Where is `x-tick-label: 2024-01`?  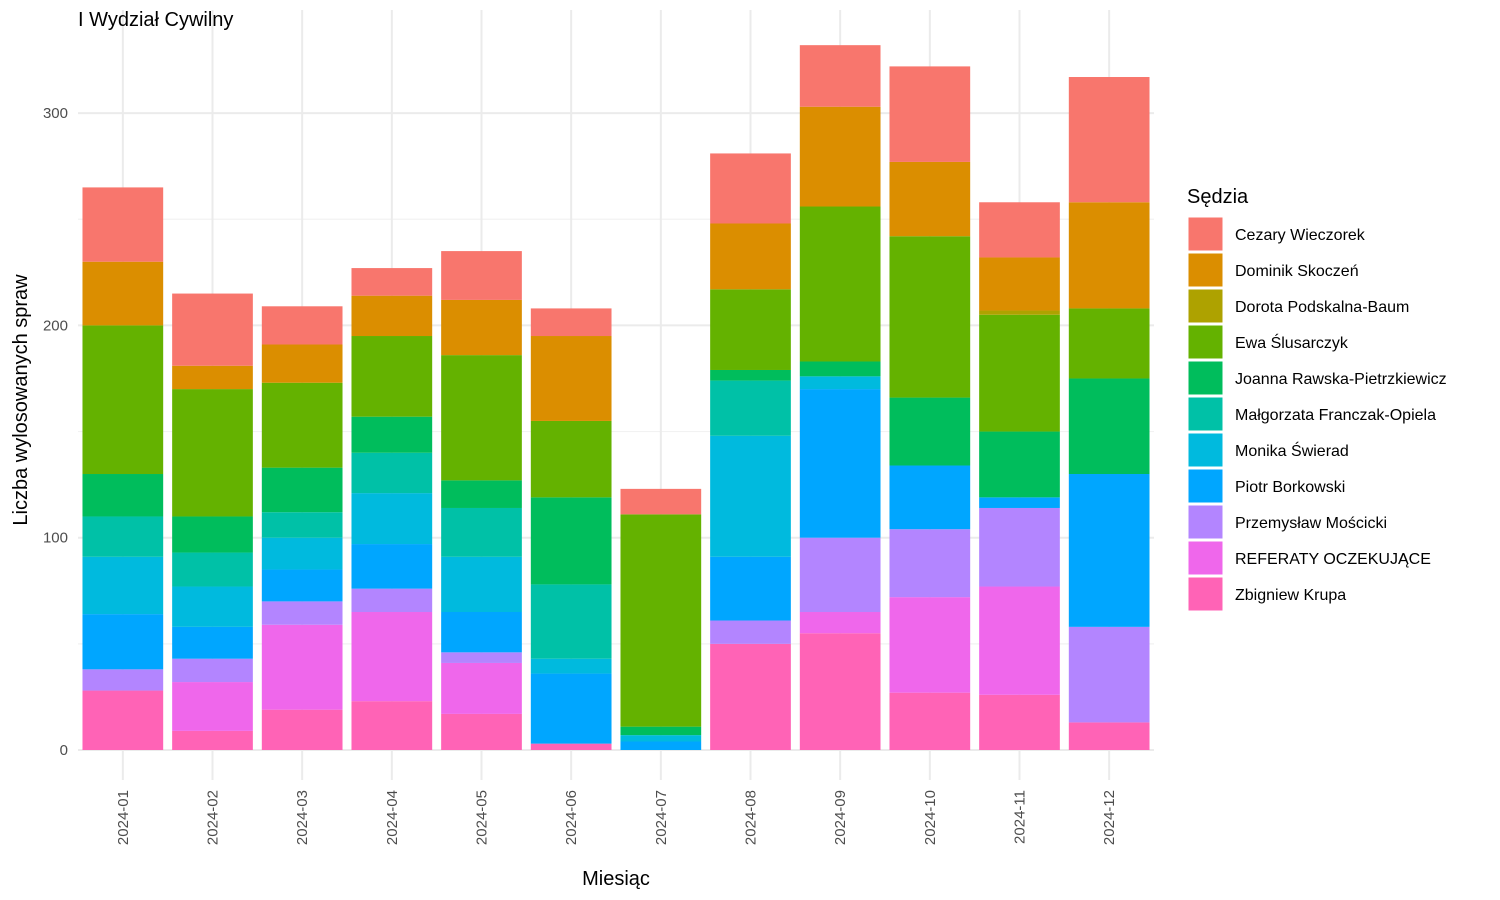 x-tick-label: 2024-01 is located at coordinates (123, 817).